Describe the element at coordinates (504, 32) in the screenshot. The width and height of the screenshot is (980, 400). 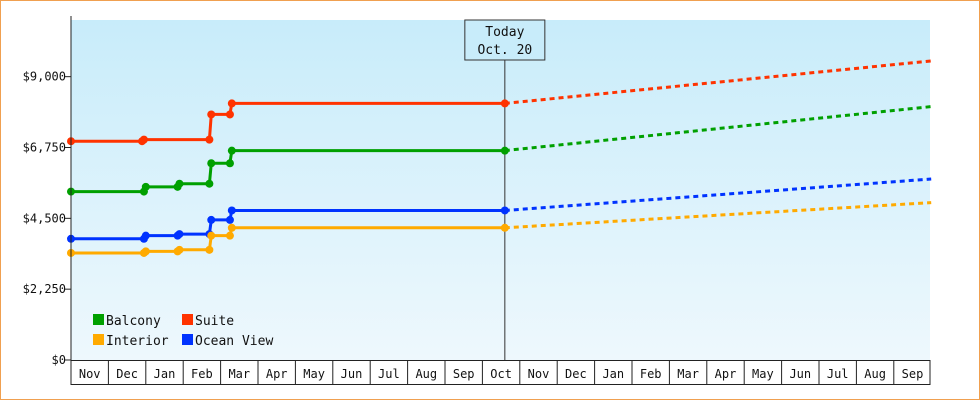
I see `today-label: Today` at that location.